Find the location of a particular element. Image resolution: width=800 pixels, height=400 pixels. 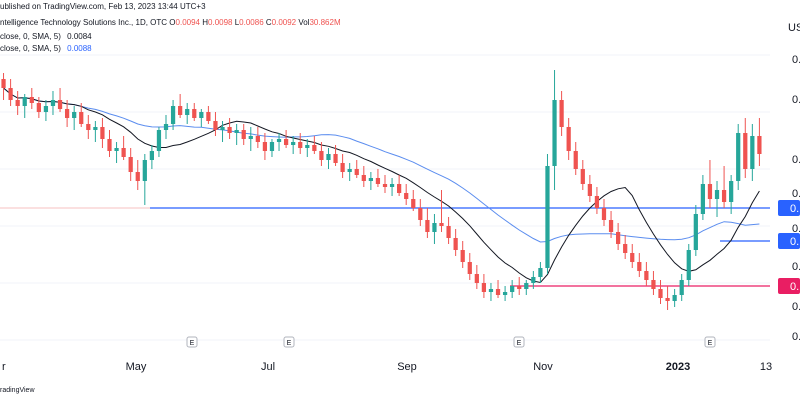

time-axis-label: Sep is located at coordinates (407, 367).